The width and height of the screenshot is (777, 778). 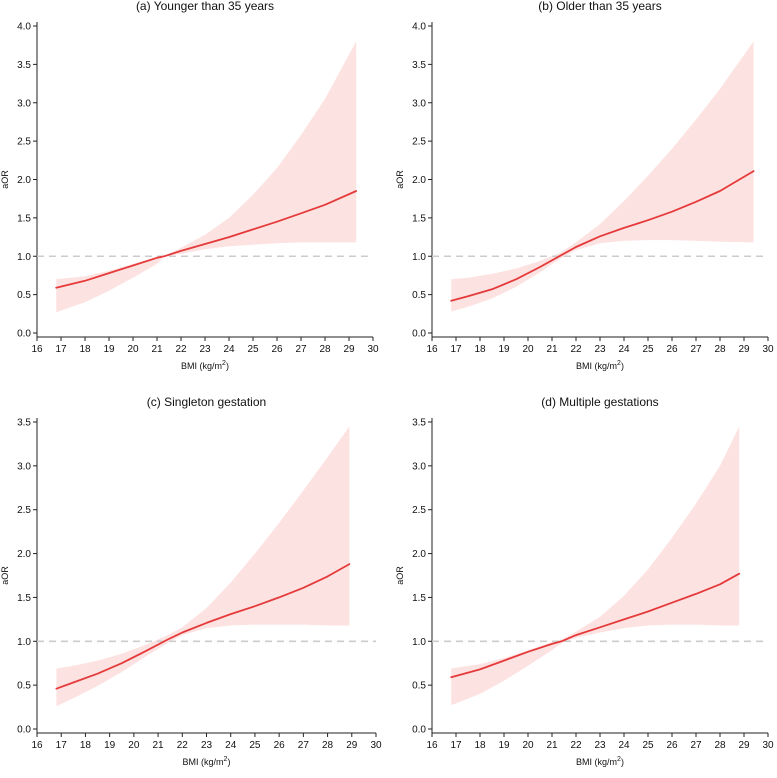 I want to click on panel-title: (d) Multiple gestations, so click(x=599, y=402).